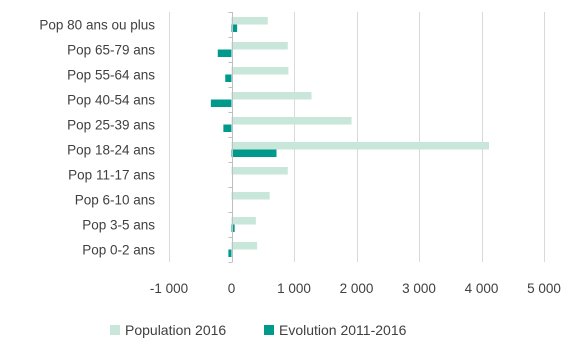 The height and width of the screenshot is (342, 566). What do you see at coordinates (232, 288) in the screenshot?
I see `x-tick-label-1: 0` at bounding box center [232, 288].